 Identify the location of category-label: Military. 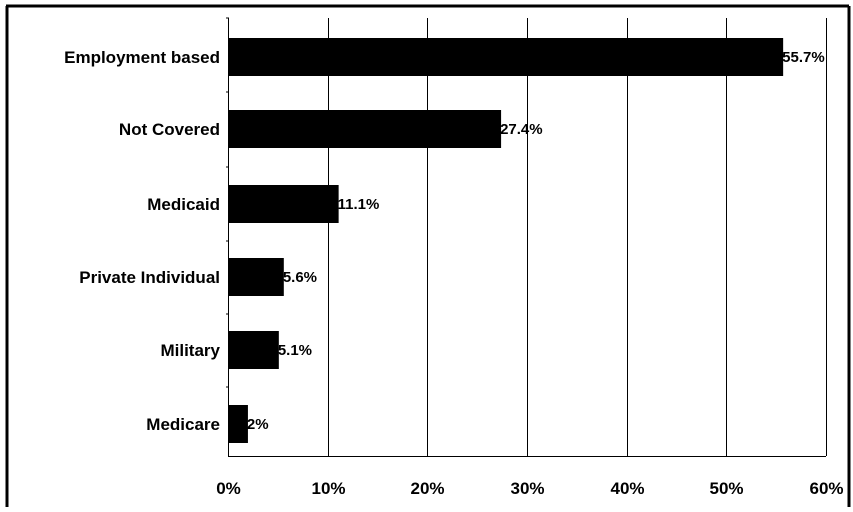
(190, 350).